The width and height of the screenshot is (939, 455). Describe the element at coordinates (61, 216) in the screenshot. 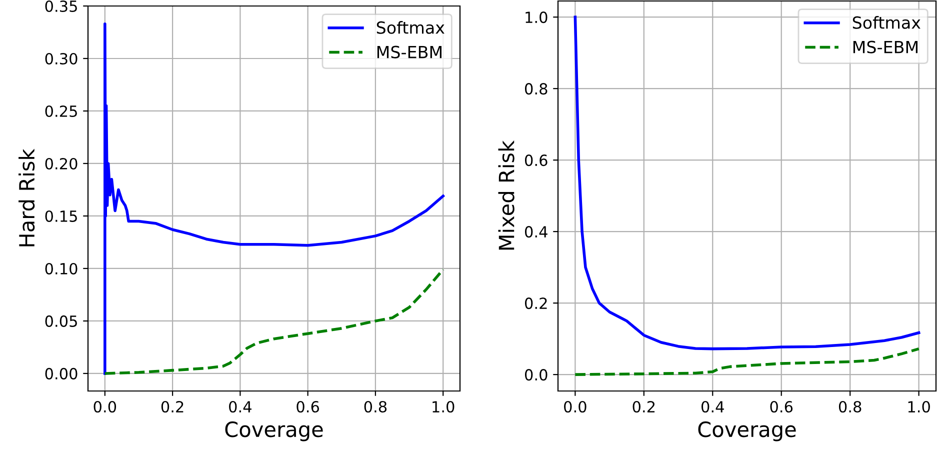

I see `y-tick-label: 0.15` at that location.